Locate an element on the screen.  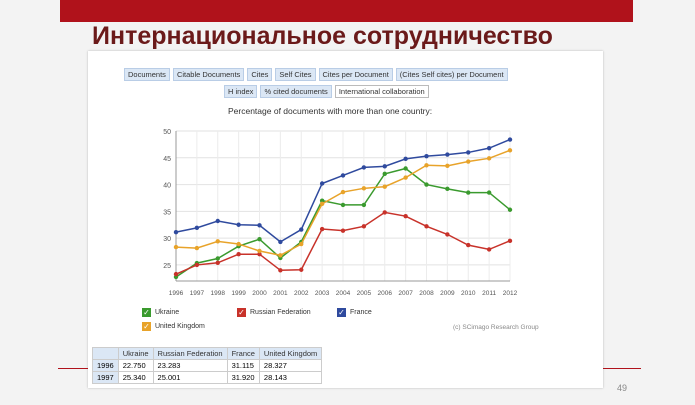
table-row: 1996 22.750 23.283 31.115 28.327 is located at coordinates (207, 365).